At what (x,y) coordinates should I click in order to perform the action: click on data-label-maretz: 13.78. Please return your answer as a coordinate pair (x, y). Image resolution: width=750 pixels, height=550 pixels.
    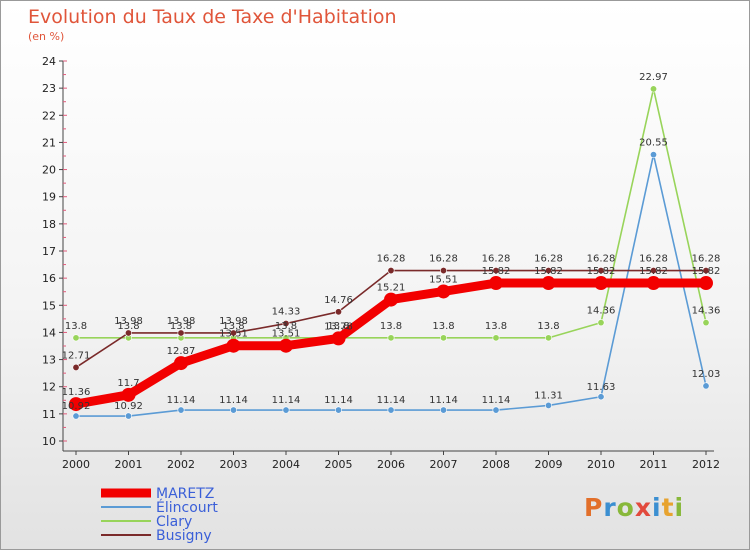
    Looking at the image, I should click on (338, 326).